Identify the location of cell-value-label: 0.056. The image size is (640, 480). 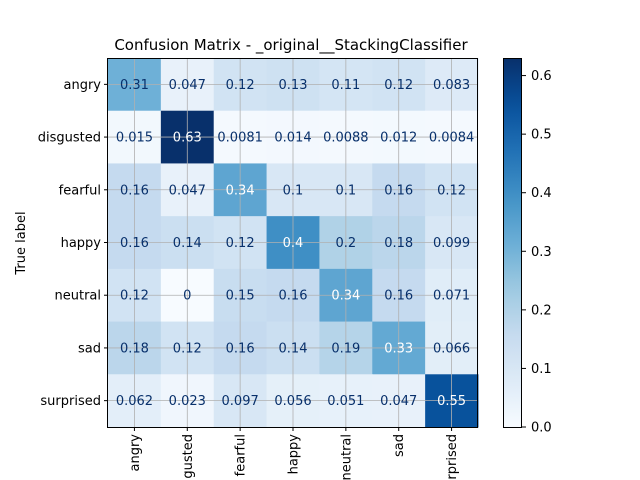
(292, 401).